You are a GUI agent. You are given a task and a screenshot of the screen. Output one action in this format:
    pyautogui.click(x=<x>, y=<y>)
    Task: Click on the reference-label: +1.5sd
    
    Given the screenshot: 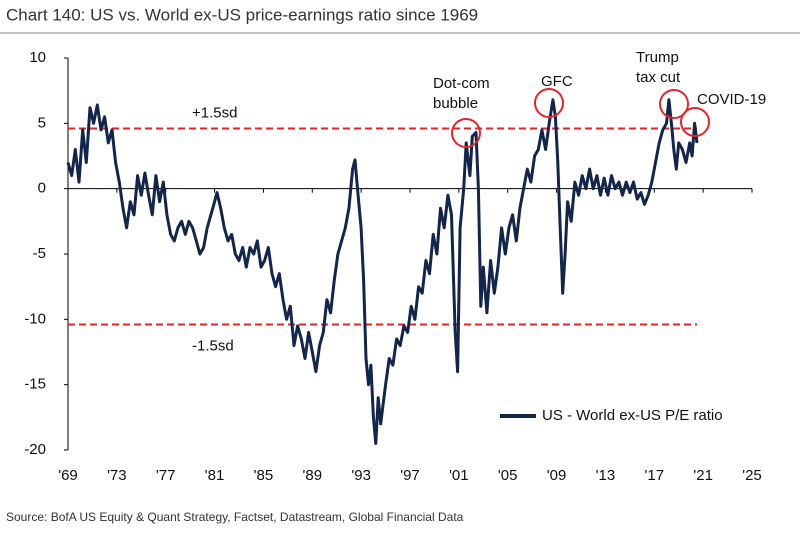 What is the action you would take?
    pyautogui.click(x=214, y=113)
    